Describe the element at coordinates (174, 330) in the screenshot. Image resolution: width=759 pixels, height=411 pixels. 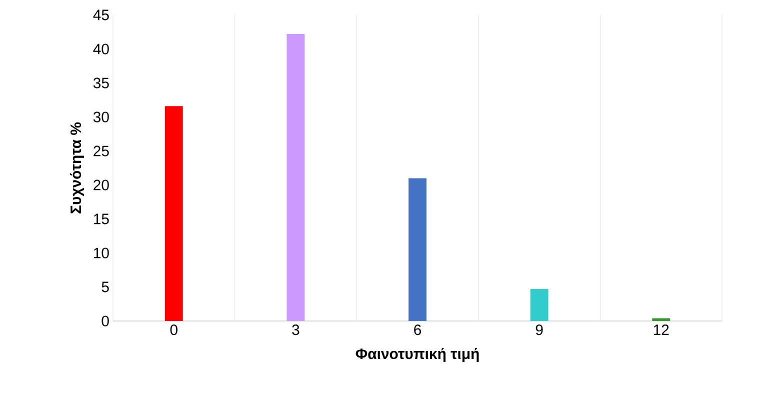
I see `x-tick-label: 0` at that location.